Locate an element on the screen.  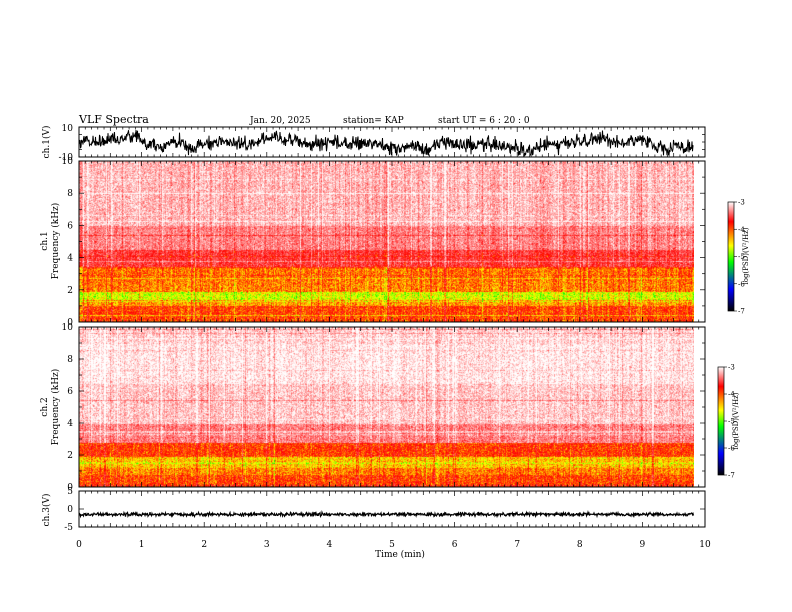
ch2-freq-tick-label: 4 is located at coordinates (70, 424).